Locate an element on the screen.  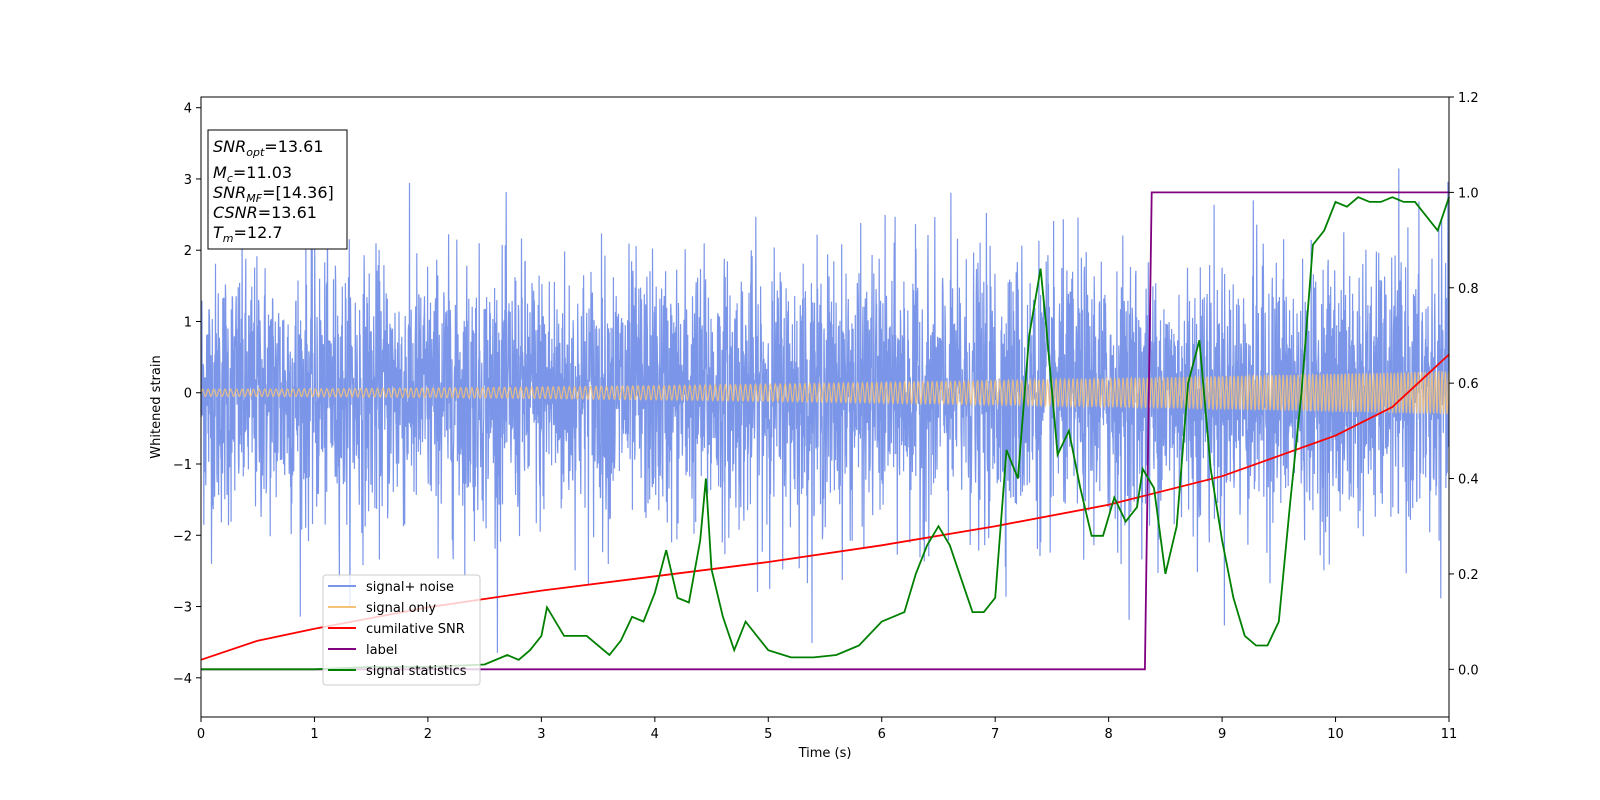
x-tick-label: 6 is located at coordinates (882, 734).